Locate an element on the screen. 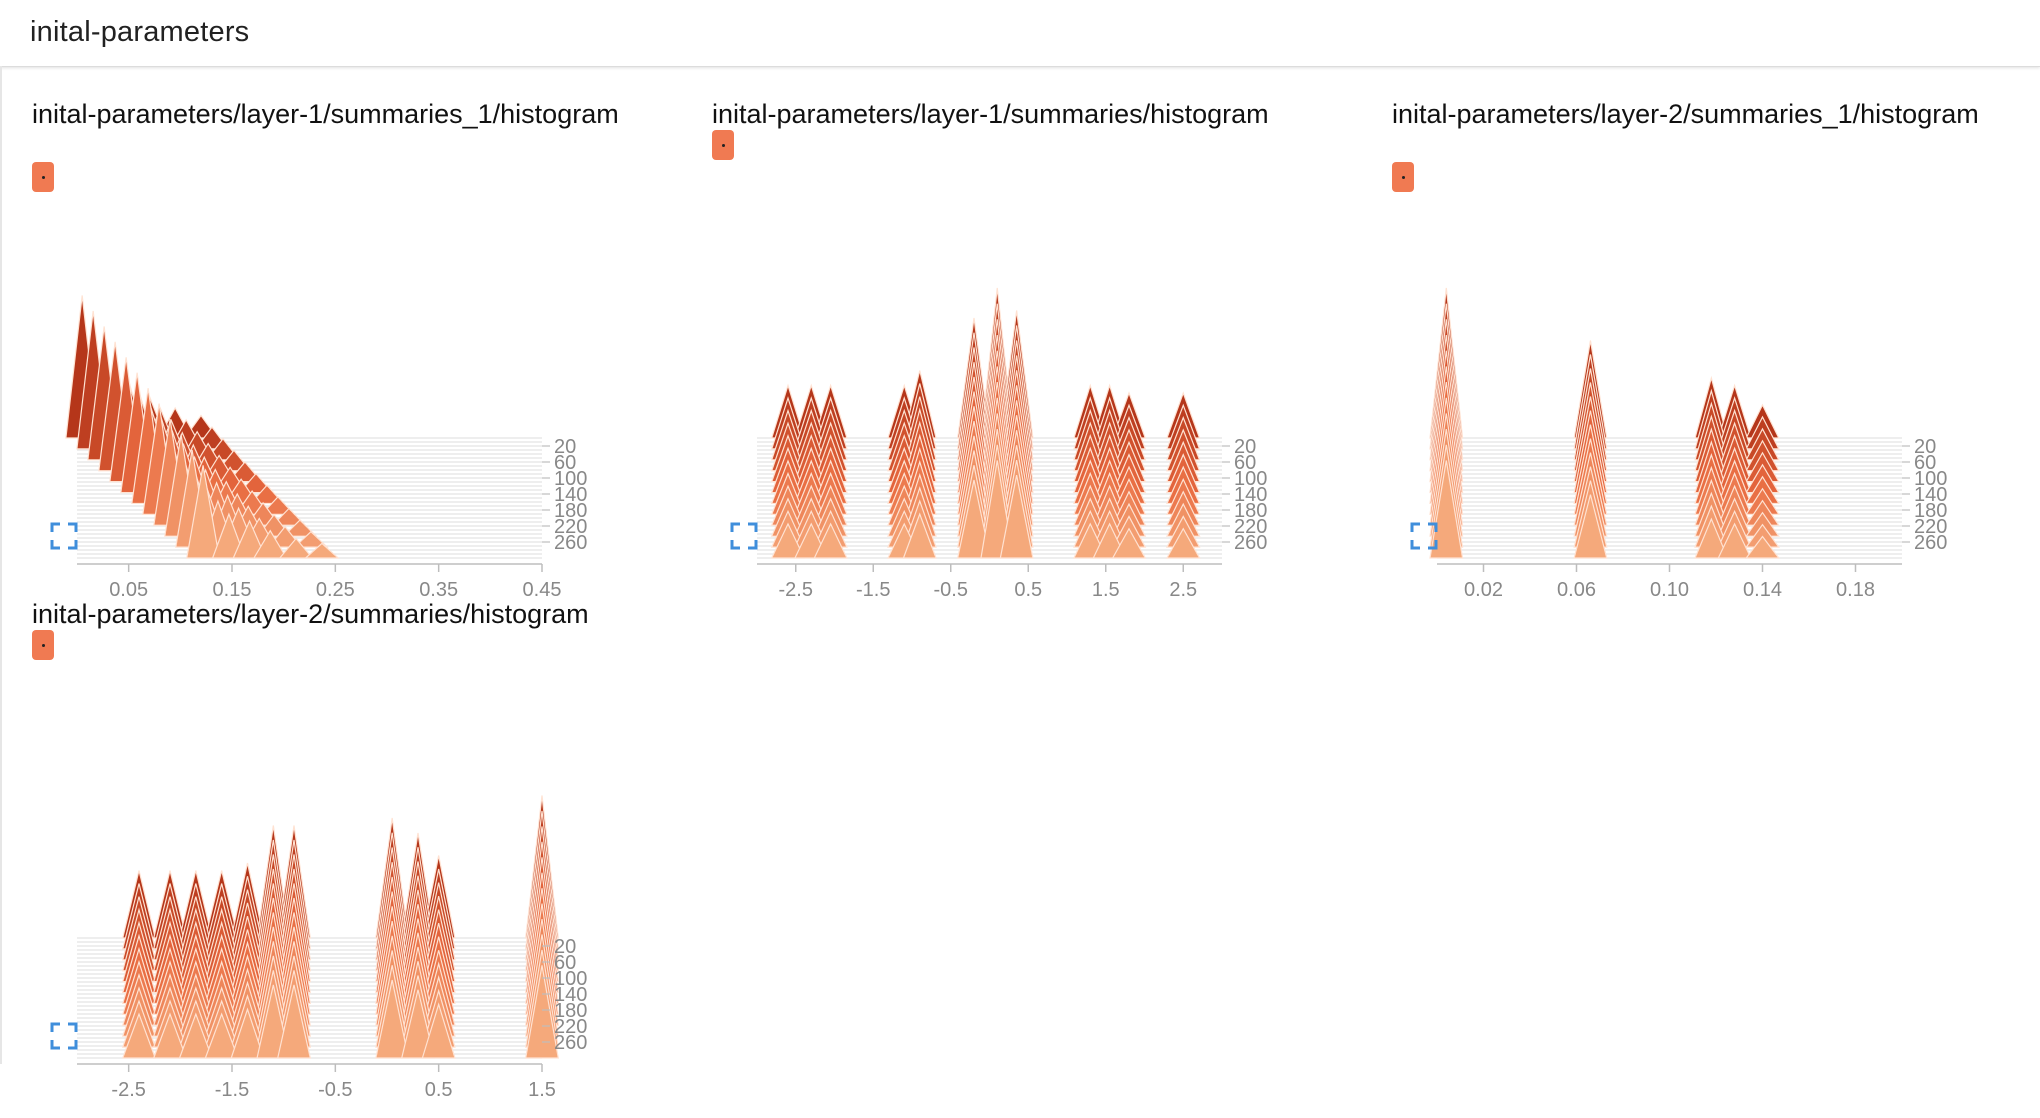 This screenshot has width=2040, height=1118. section-title: inital-parameters is located at coordinates (140, 32).